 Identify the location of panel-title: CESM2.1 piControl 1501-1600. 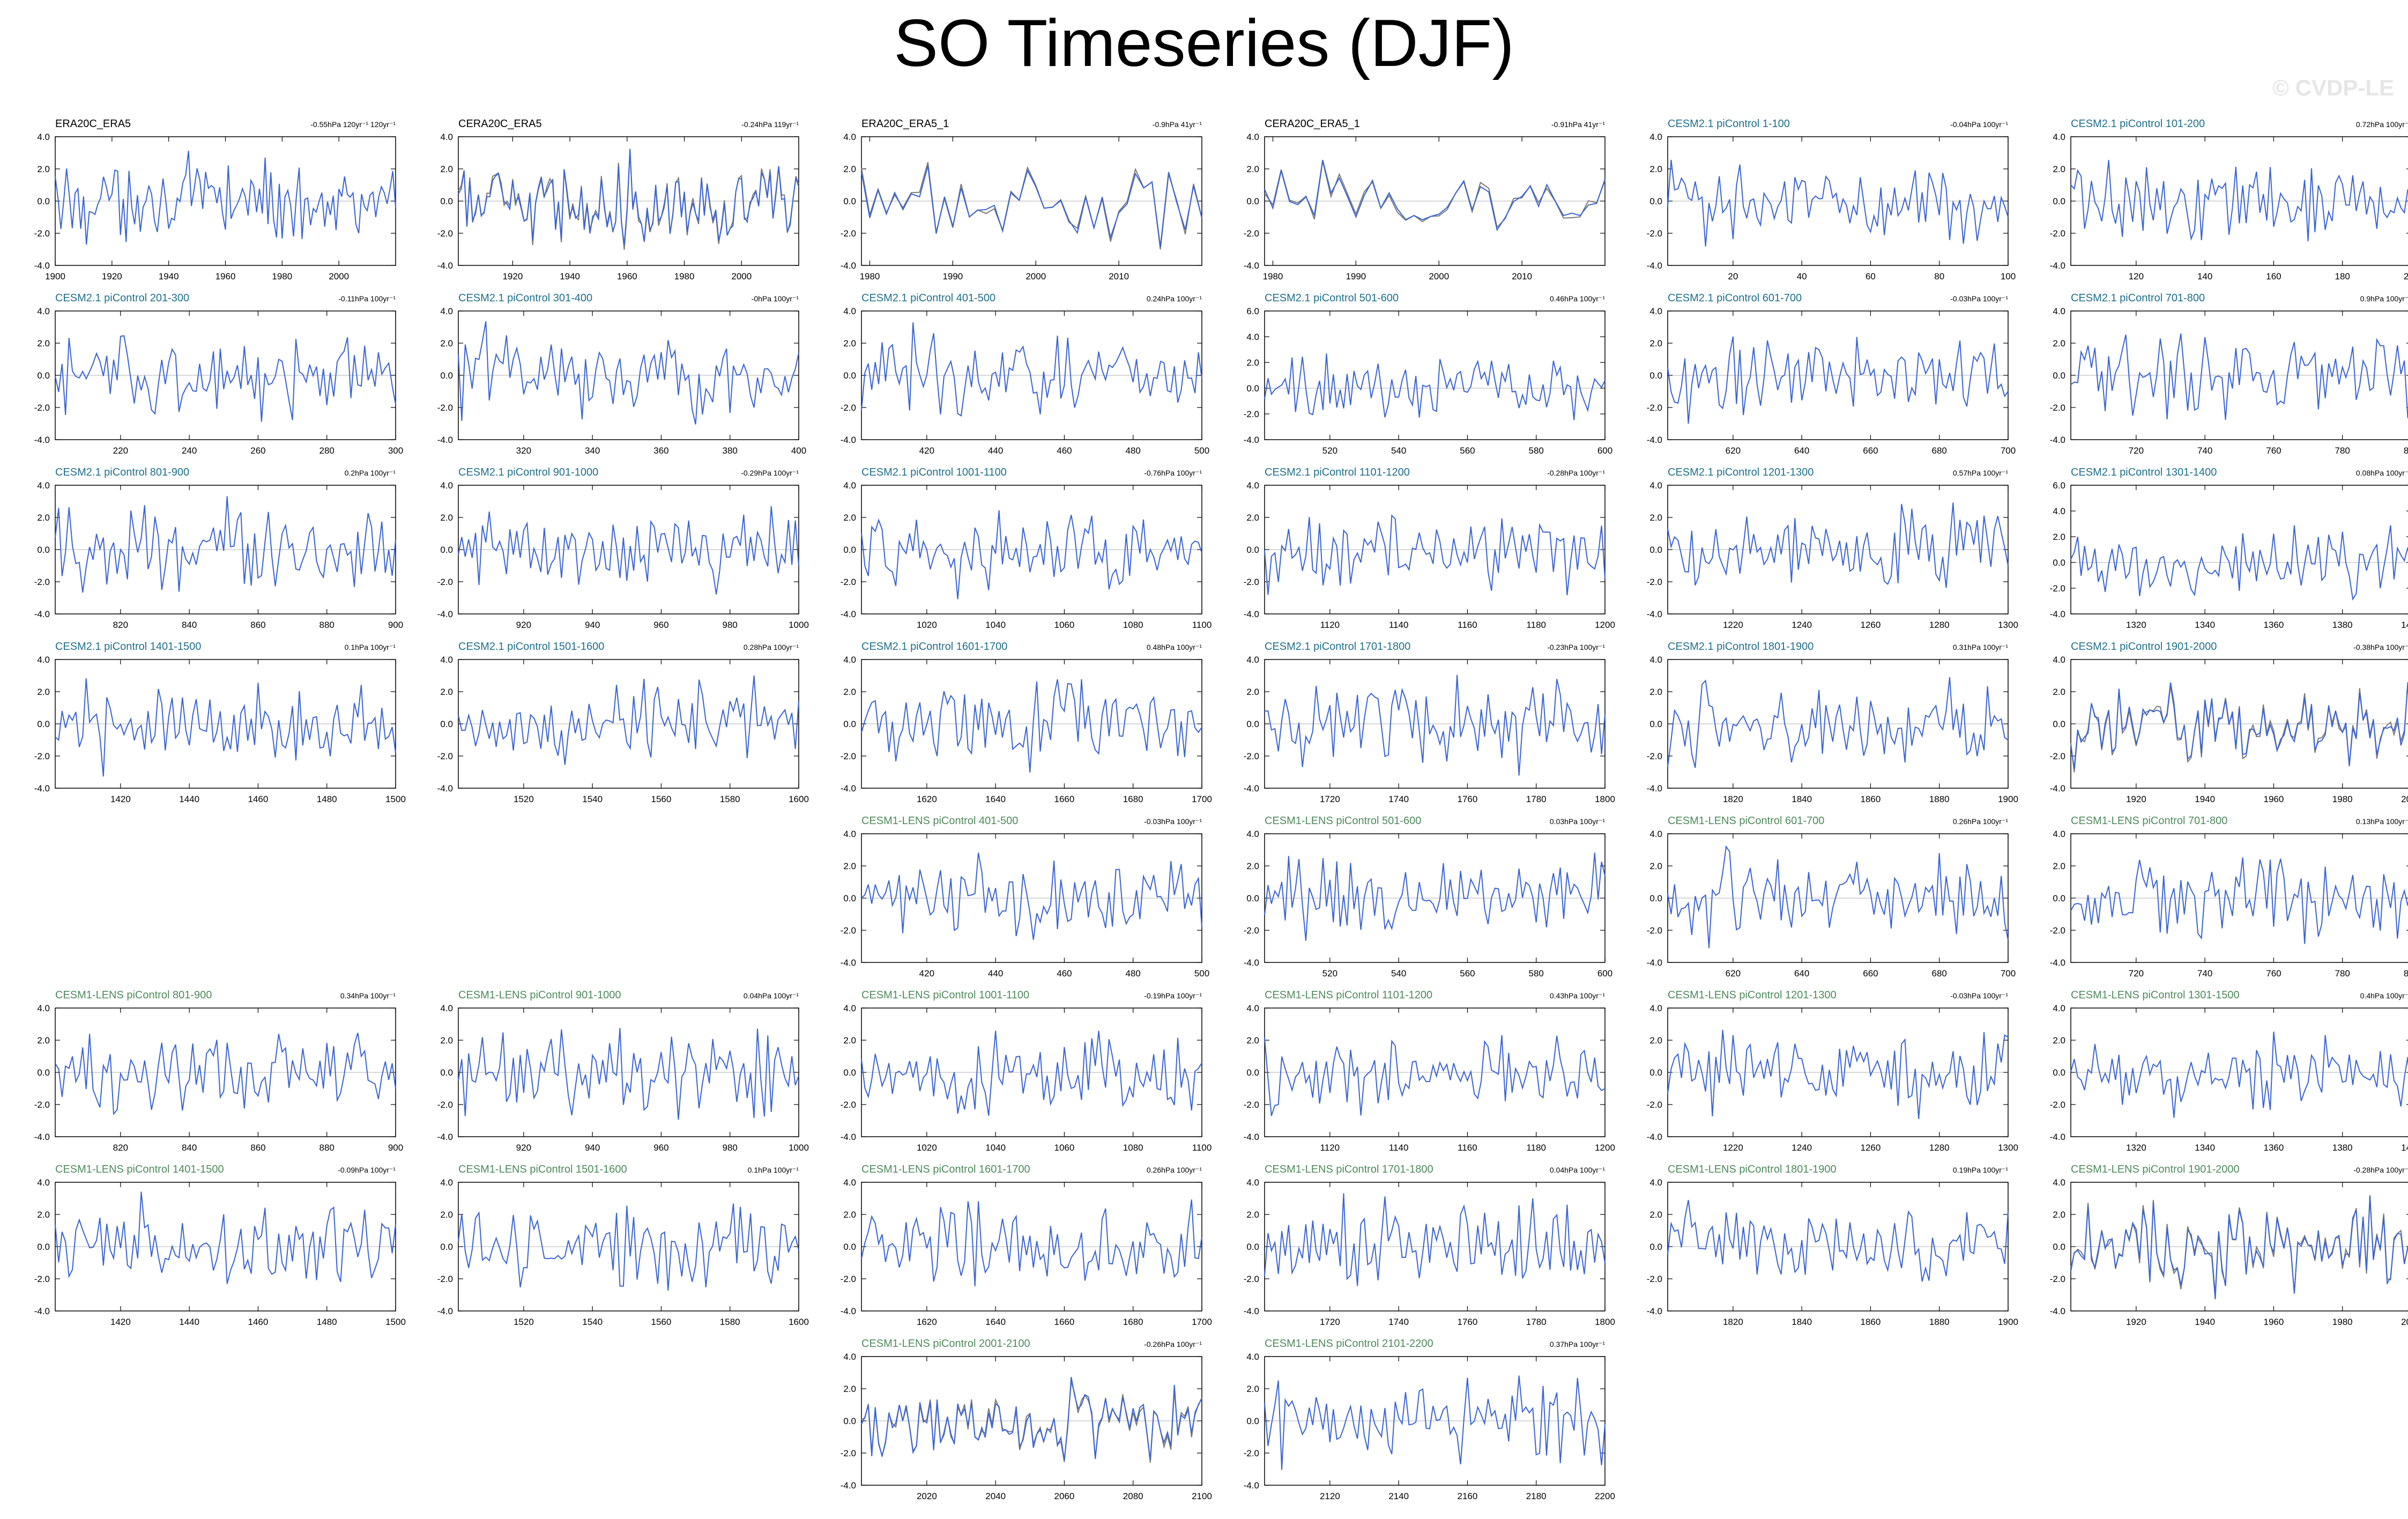
(531, 647).